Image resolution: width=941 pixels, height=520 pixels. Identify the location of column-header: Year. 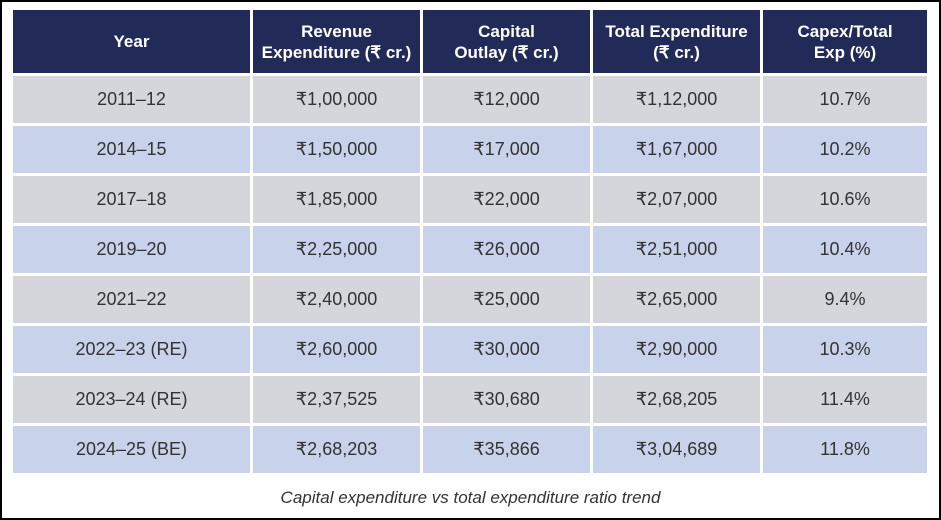
(131, 41).